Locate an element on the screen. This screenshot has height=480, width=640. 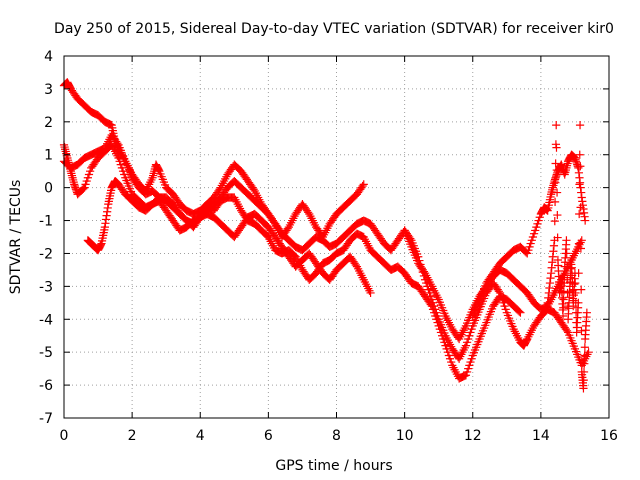
y-tick-label: 3 is located at coordinates (48, 90).